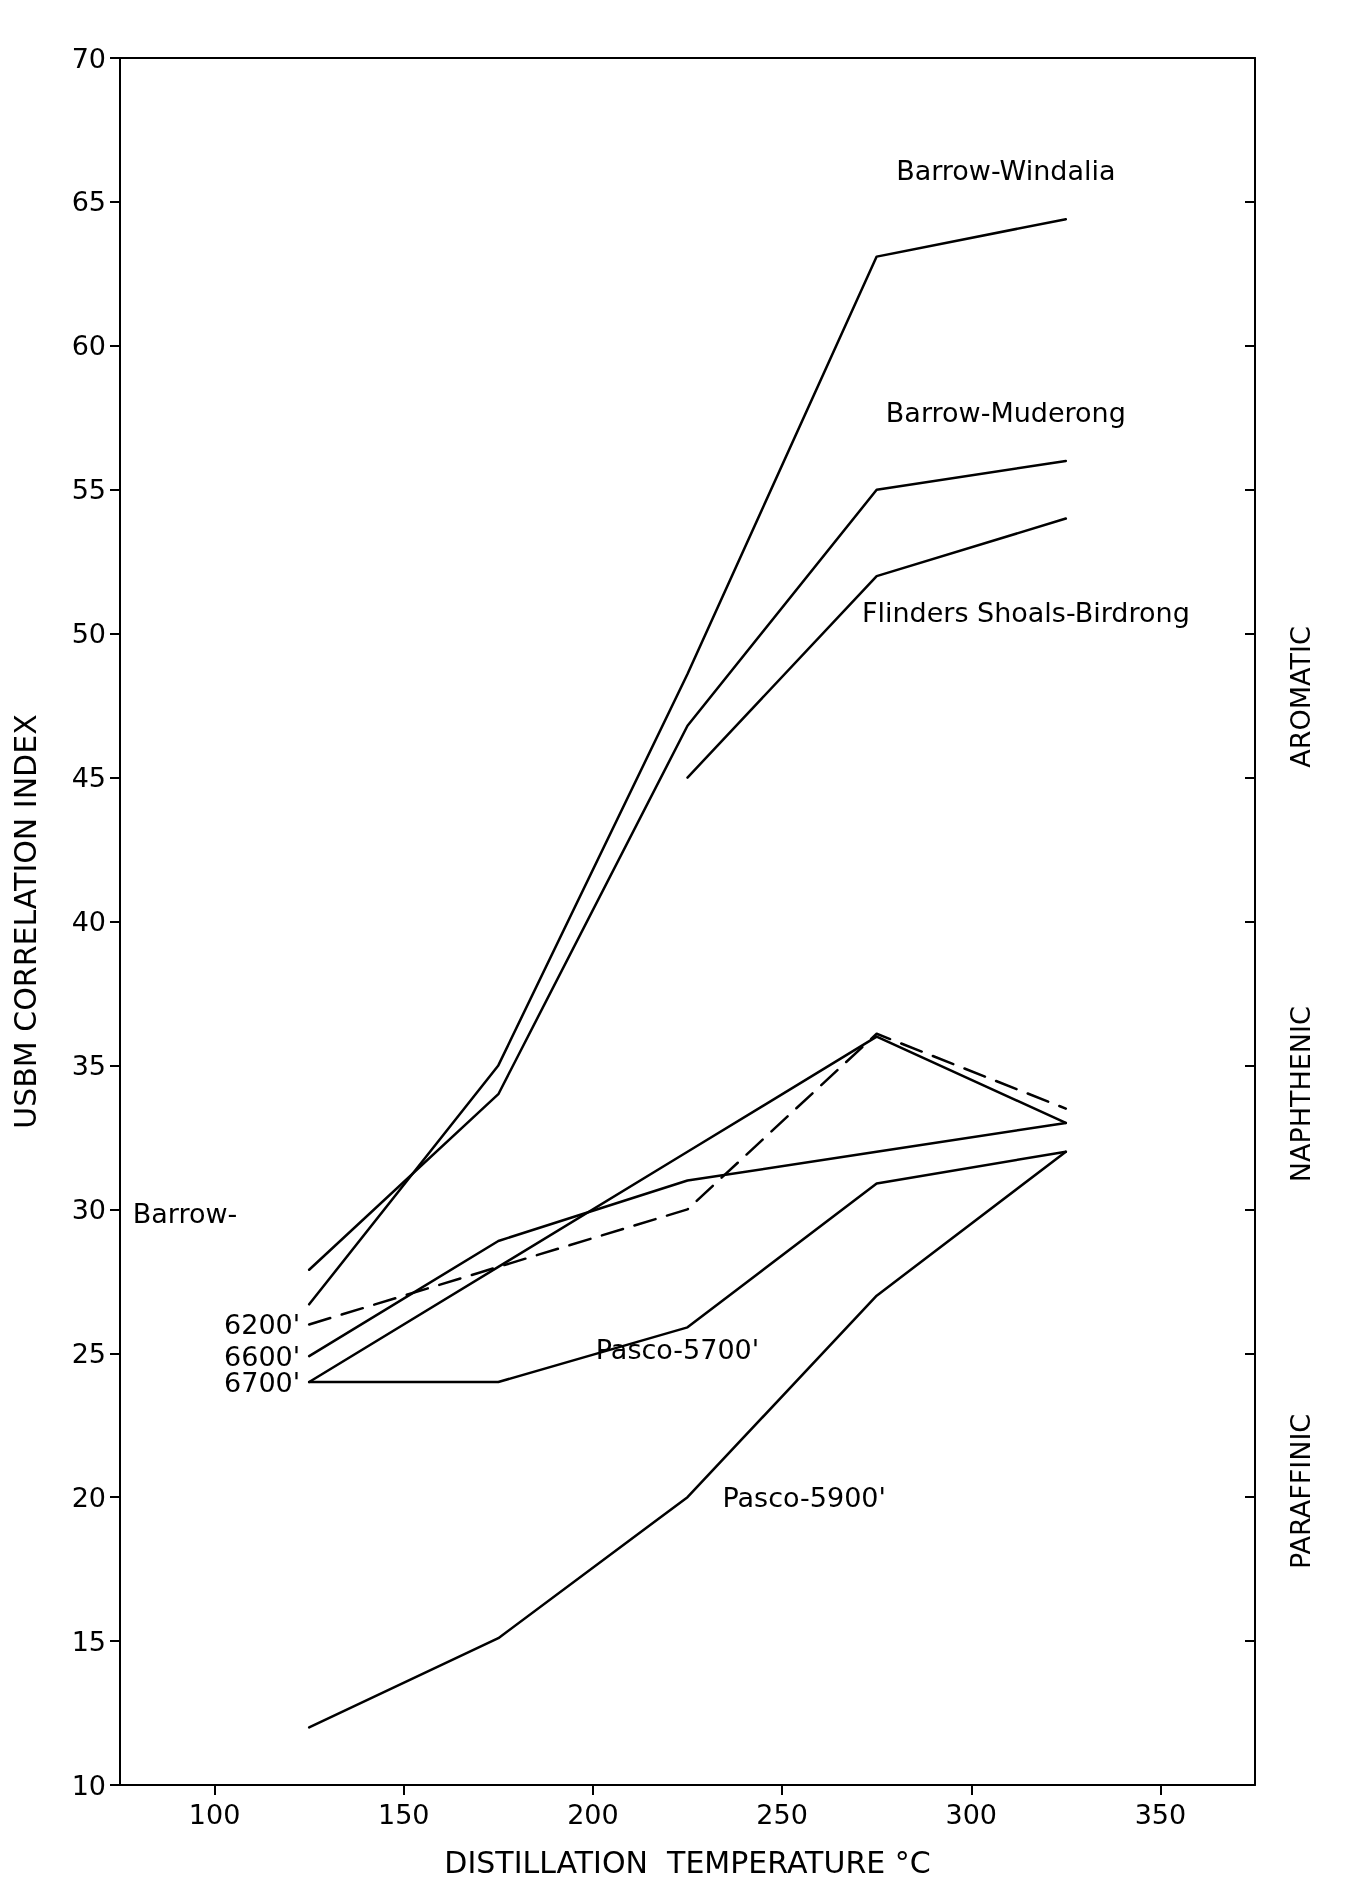  What do you see at coordinates (88, 1641) in the screenshot?
I see `y-tick-label: 15` at bounding box center [88, 1641].